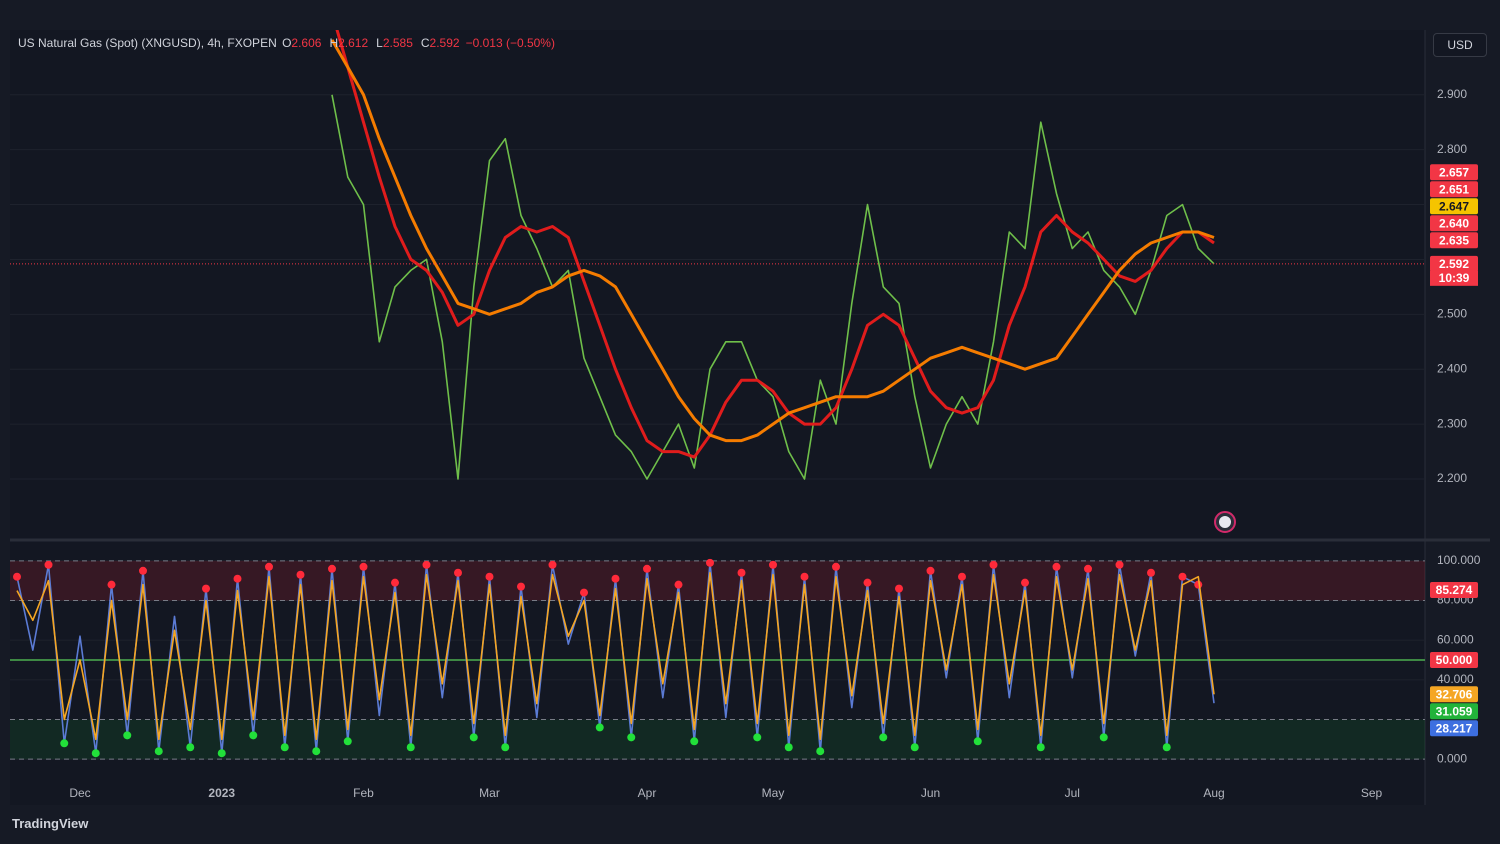 The image size is (1500, 844). Describe the element at coordinates (1452, 758) in the screenshot. I see `y-tick-label: 0.000` at that location.